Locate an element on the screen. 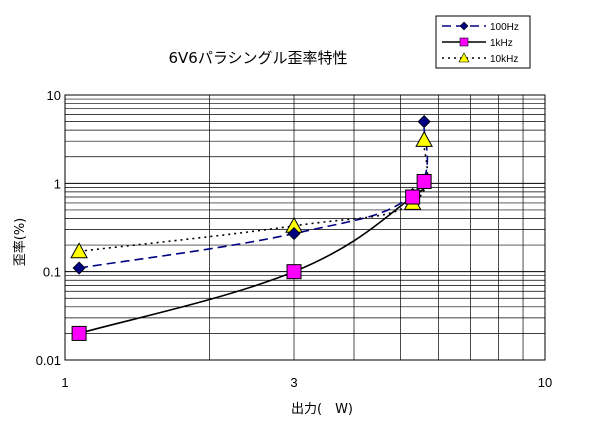 The height and width of the screenshot is (428, 603). legend: 100Hz 1kHz 10kHz is located at coordinates (483, 42).